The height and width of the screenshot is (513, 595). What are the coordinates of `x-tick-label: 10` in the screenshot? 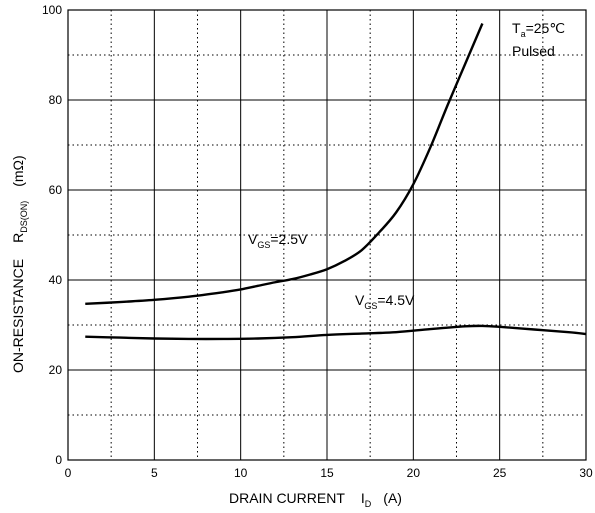 It's located at (241, 473).